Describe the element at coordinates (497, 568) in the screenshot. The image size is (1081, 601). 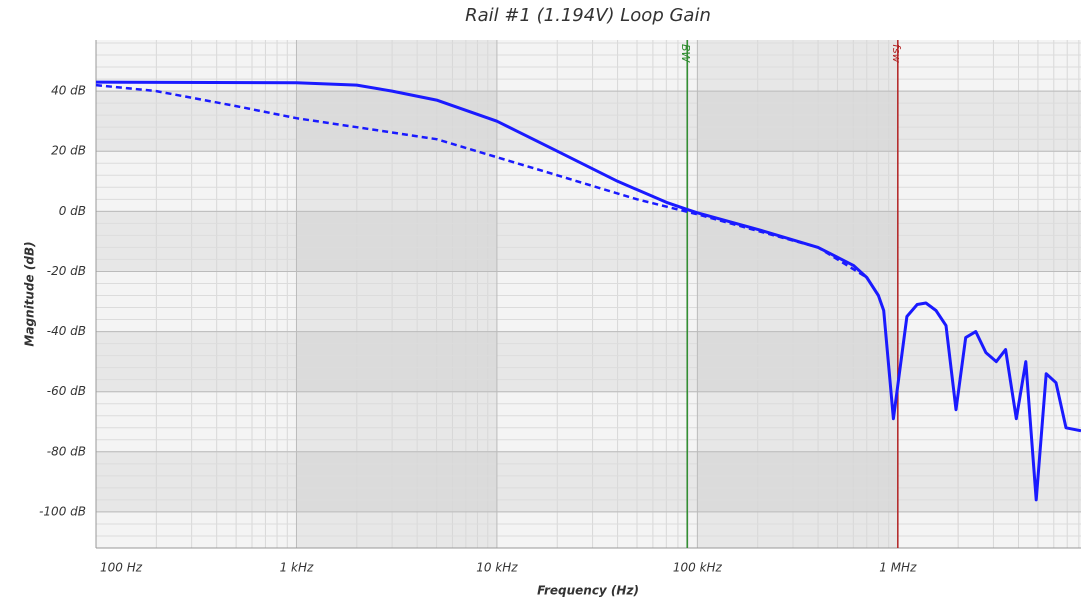
I see `x-tick-label: 10 kHz` at that location.